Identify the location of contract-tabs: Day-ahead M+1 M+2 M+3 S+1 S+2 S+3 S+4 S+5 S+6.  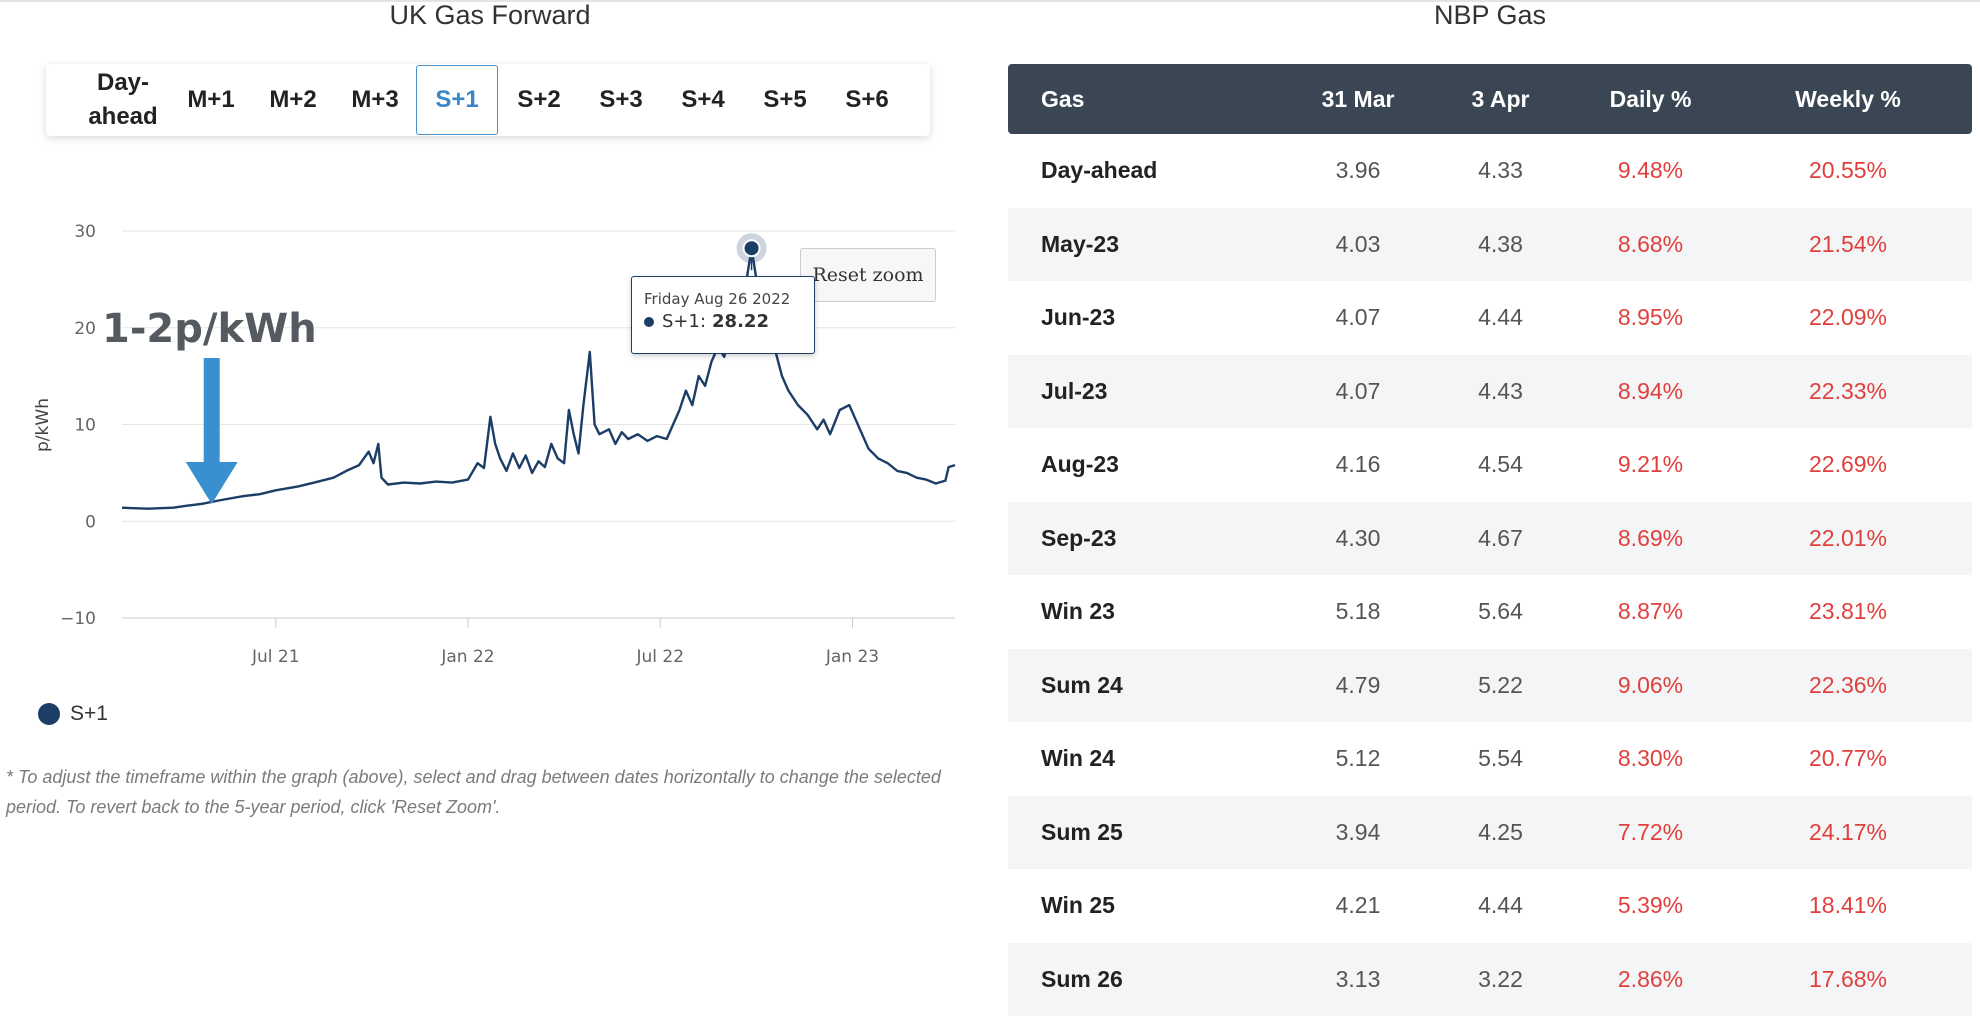
(488, 100).